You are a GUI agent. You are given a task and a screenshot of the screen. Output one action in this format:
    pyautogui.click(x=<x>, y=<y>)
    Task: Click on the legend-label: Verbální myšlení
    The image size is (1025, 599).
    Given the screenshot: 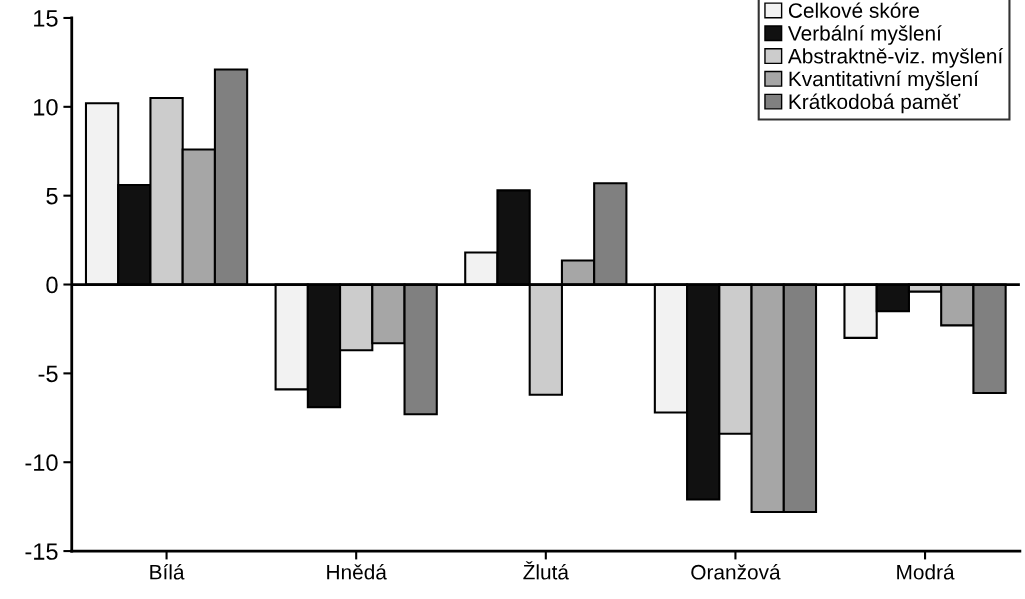 What is the action you would take?
    pyautogui.click(x=864, y=35)
    